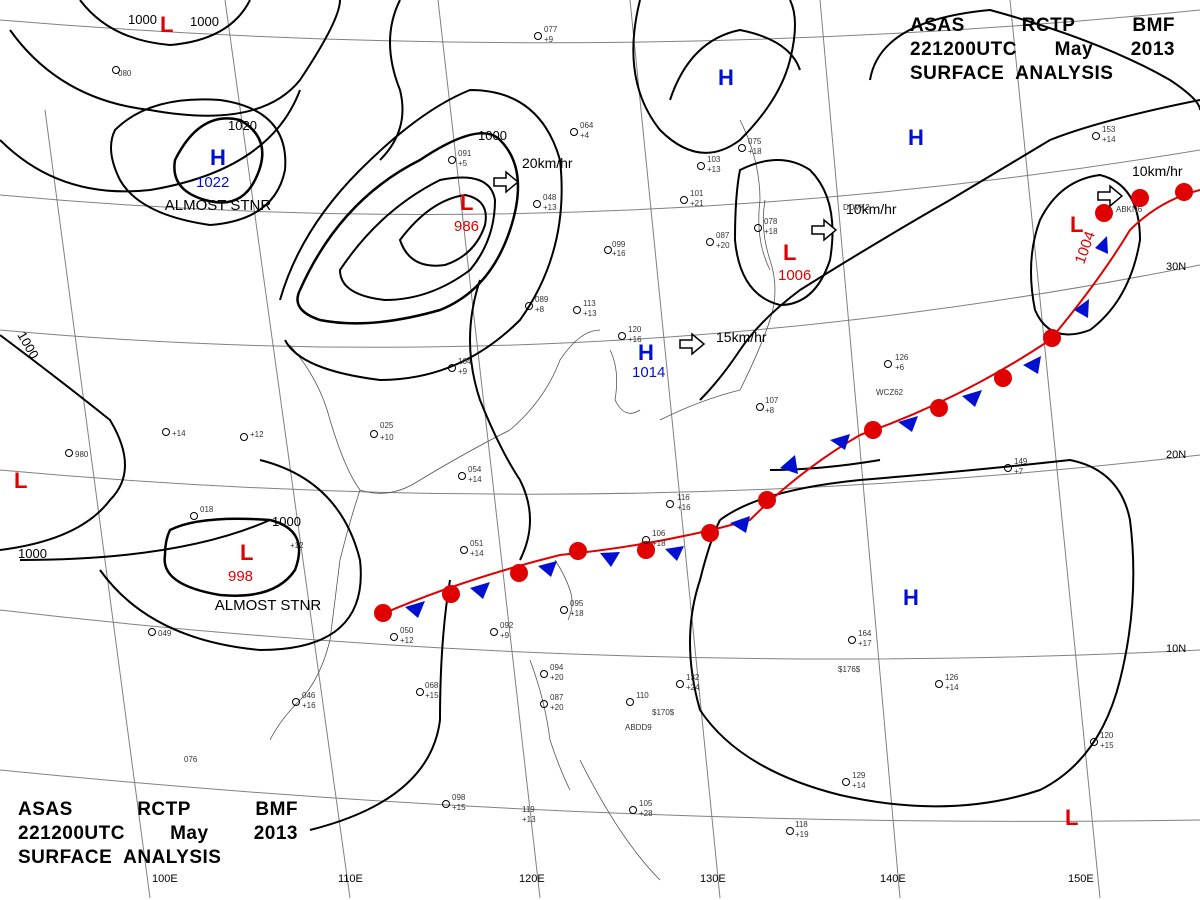  Describe the element at coordinates (218, 157) in the screenshot. I see `high-center-1022: H` at that location.